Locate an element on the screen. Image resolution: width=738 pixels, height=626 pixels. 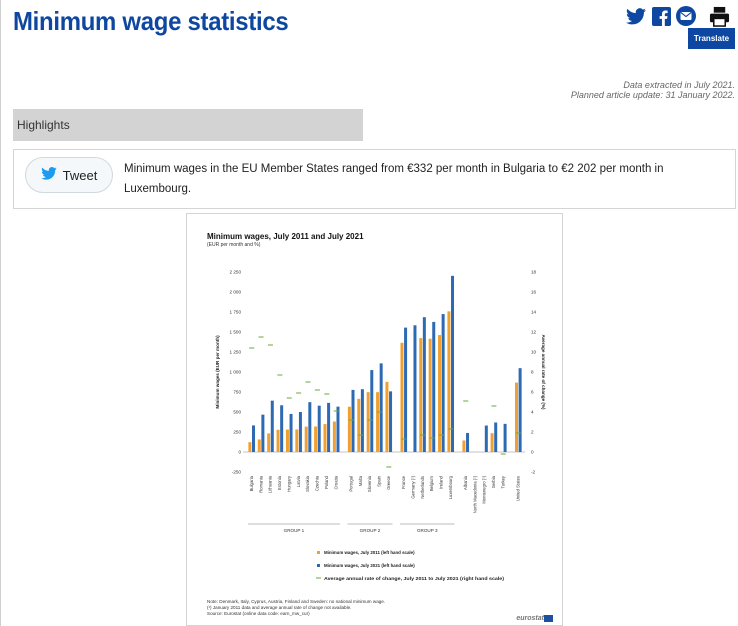
y-tick-label: 1 000 is located at coordinates (236, 372).